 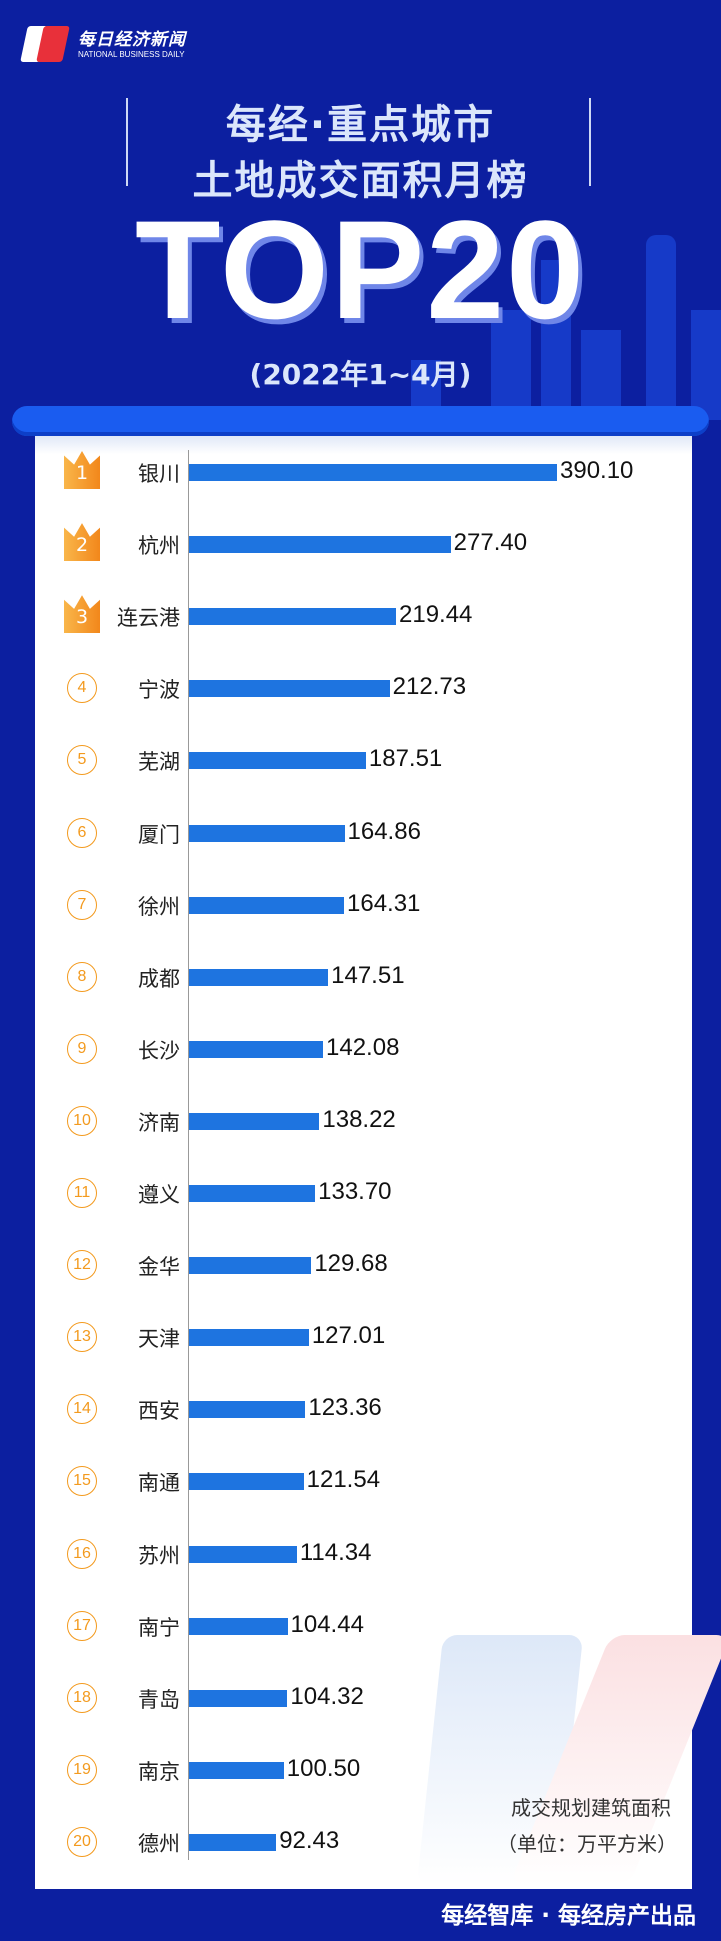 What do you see at coordinates (335, 1552) in the screenshot?
I see `value-label: 114.34` at bounding box center [335, 1552].